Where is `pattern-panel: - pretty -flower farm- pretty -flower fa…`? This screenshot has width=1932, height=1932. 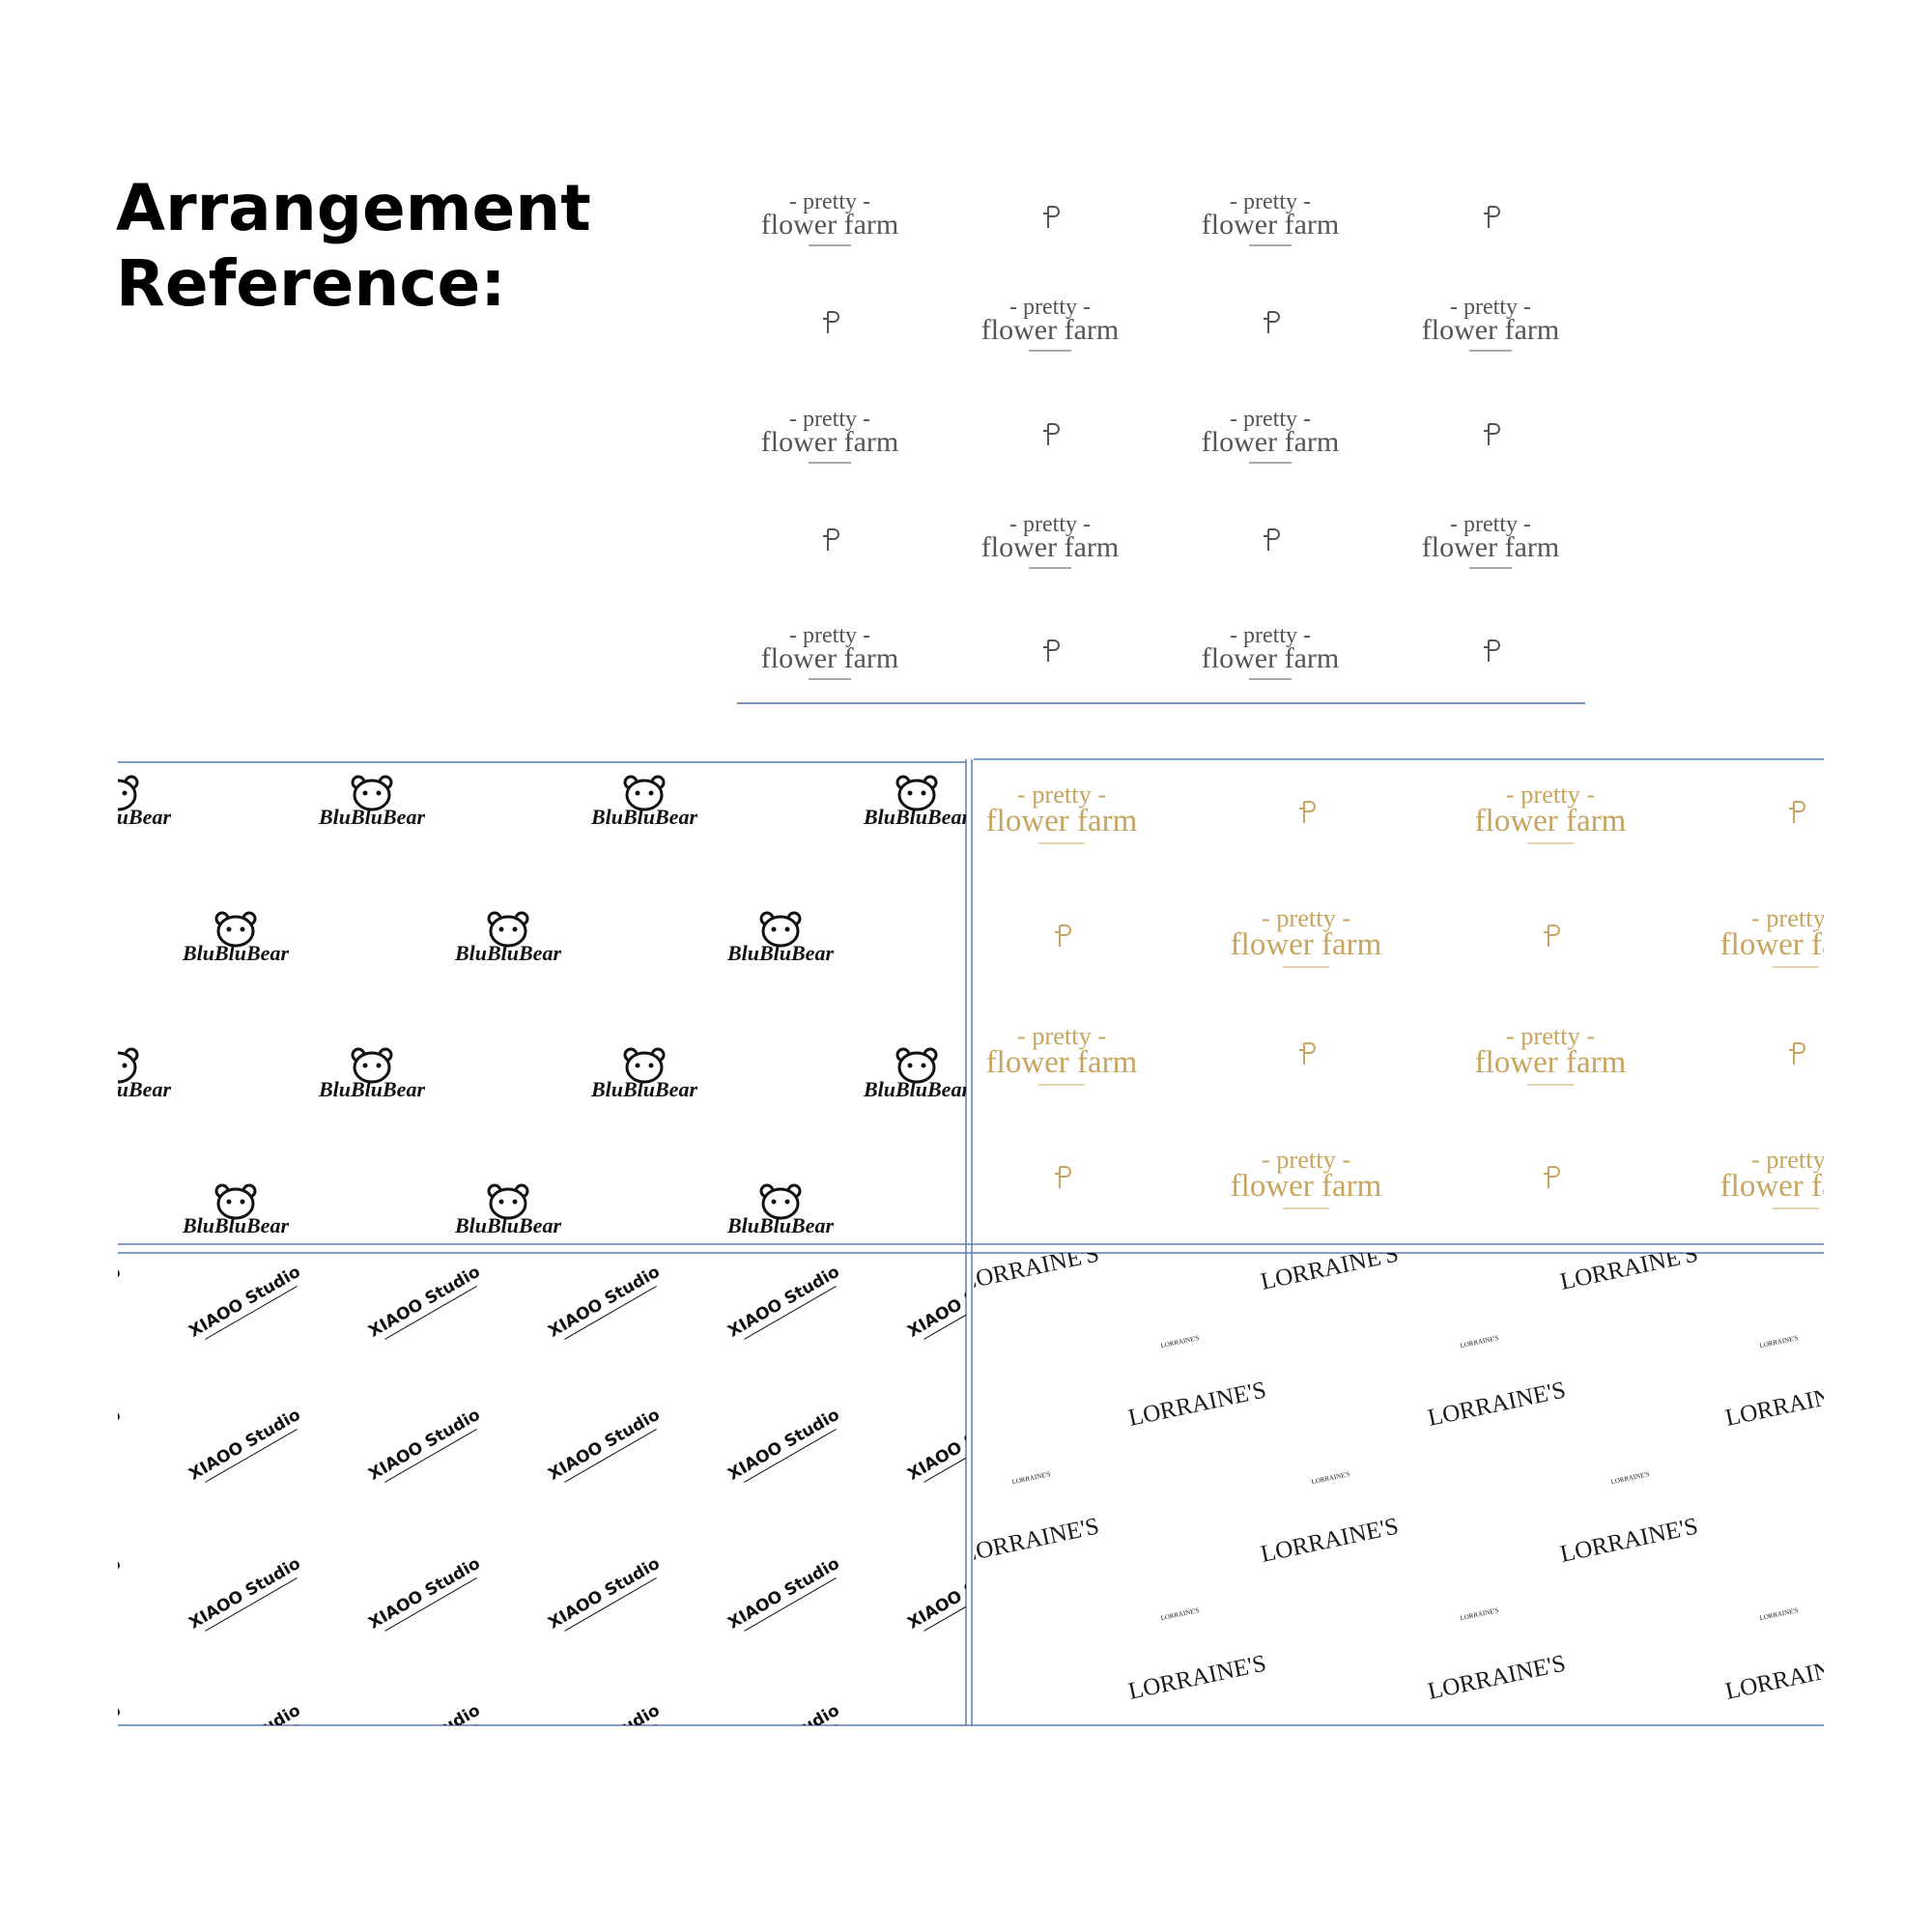
pattern-panel: - pretty -flower farm- pretty -flower fa… is located at coordinates (1429, 995).